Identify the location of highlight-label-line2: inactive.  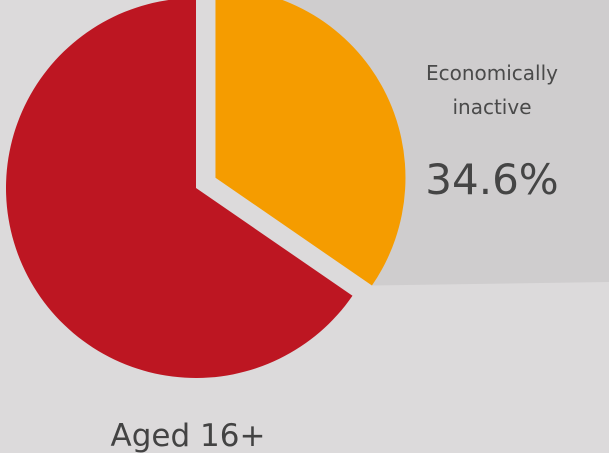
(491, 107).